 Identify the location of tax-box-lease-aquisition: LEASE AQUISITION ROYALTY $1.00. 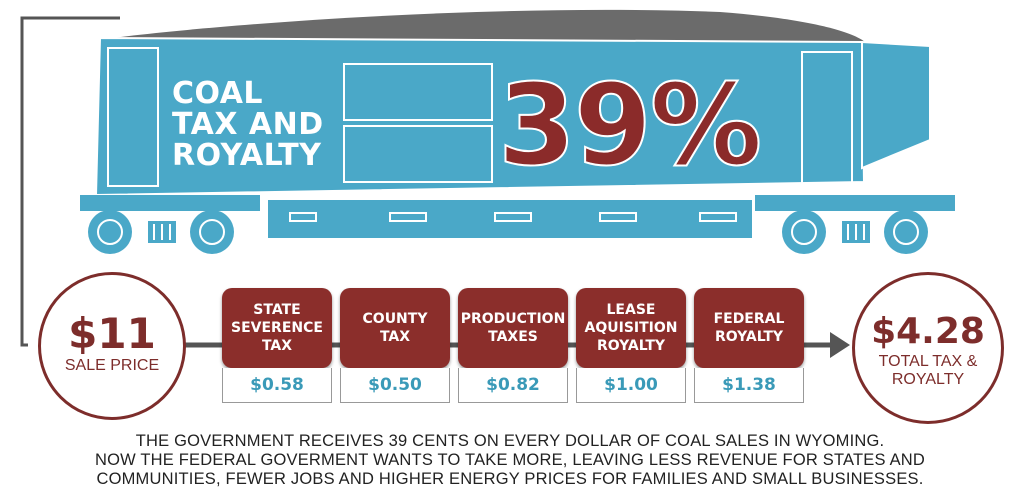
(631, 346).